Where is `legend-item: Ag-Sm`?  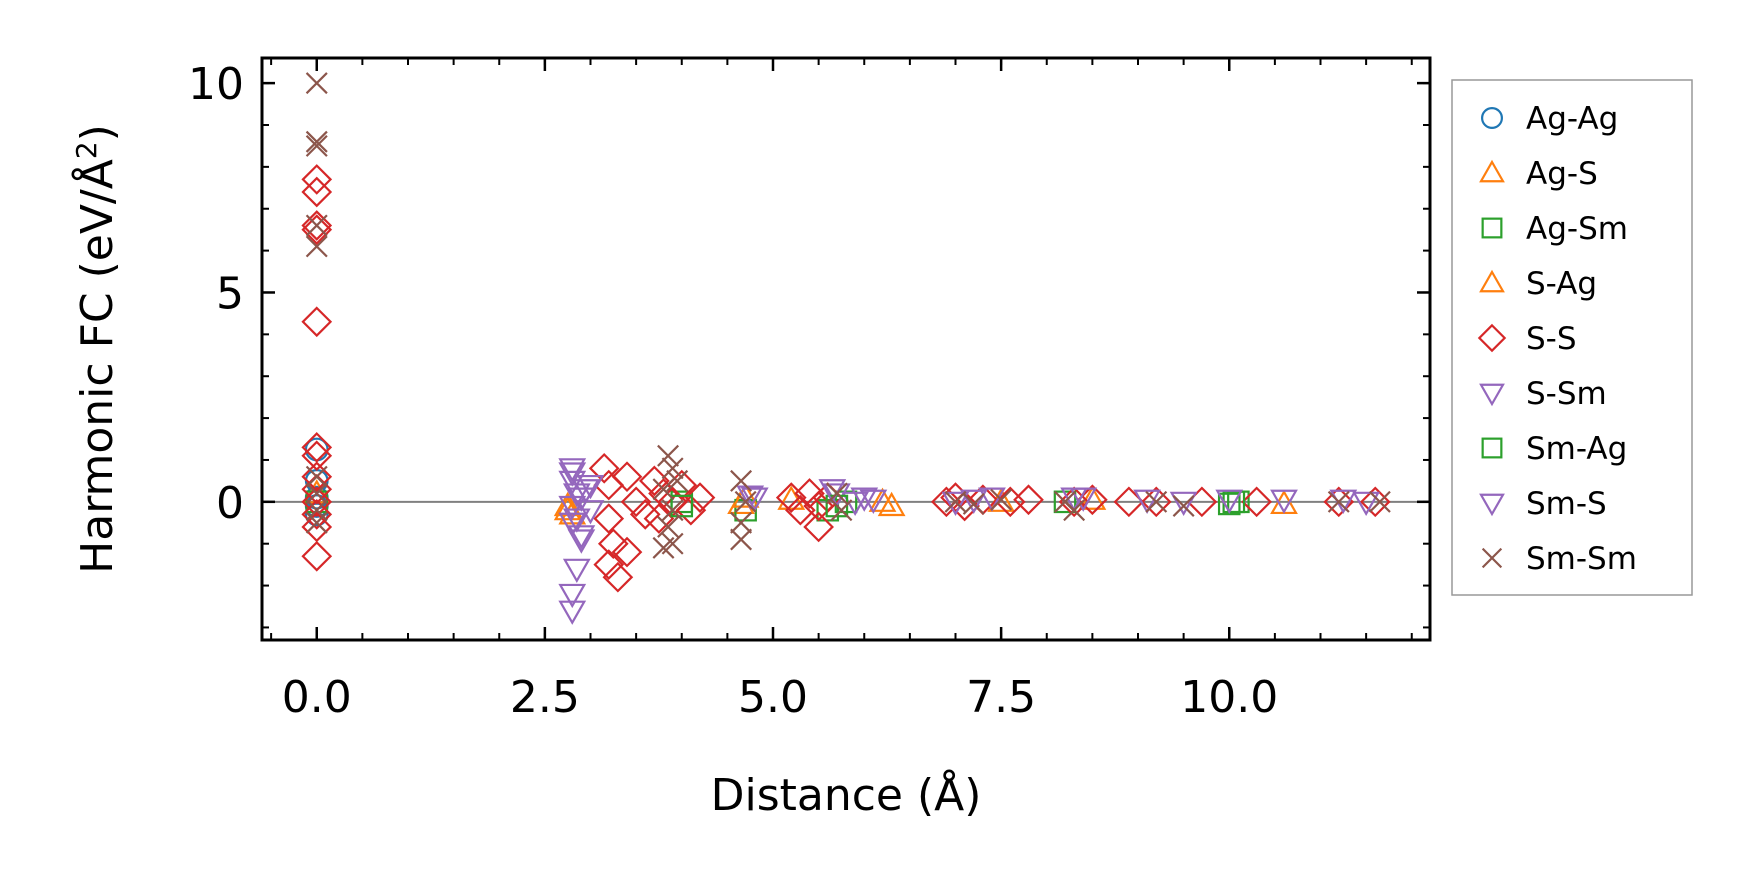 legend-item: Ag-Sm is located at coordinates (1554, 229).